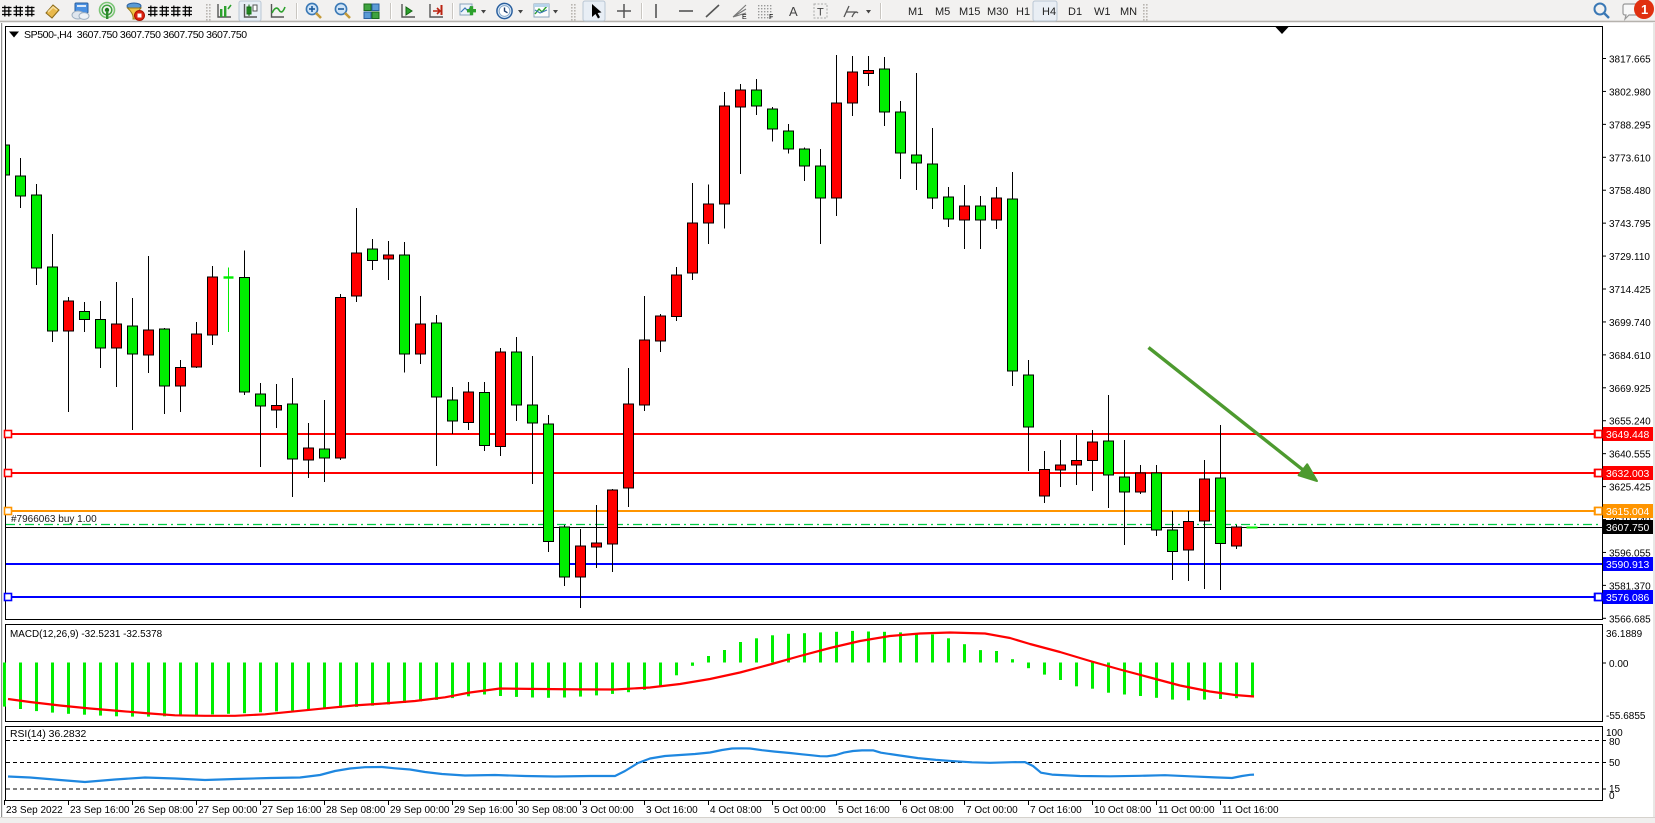 The image size is (1655, 823). Describe the element at coordinates (1630, 323) in the screenshot. I see `svg-text: 3699.740` at that location.